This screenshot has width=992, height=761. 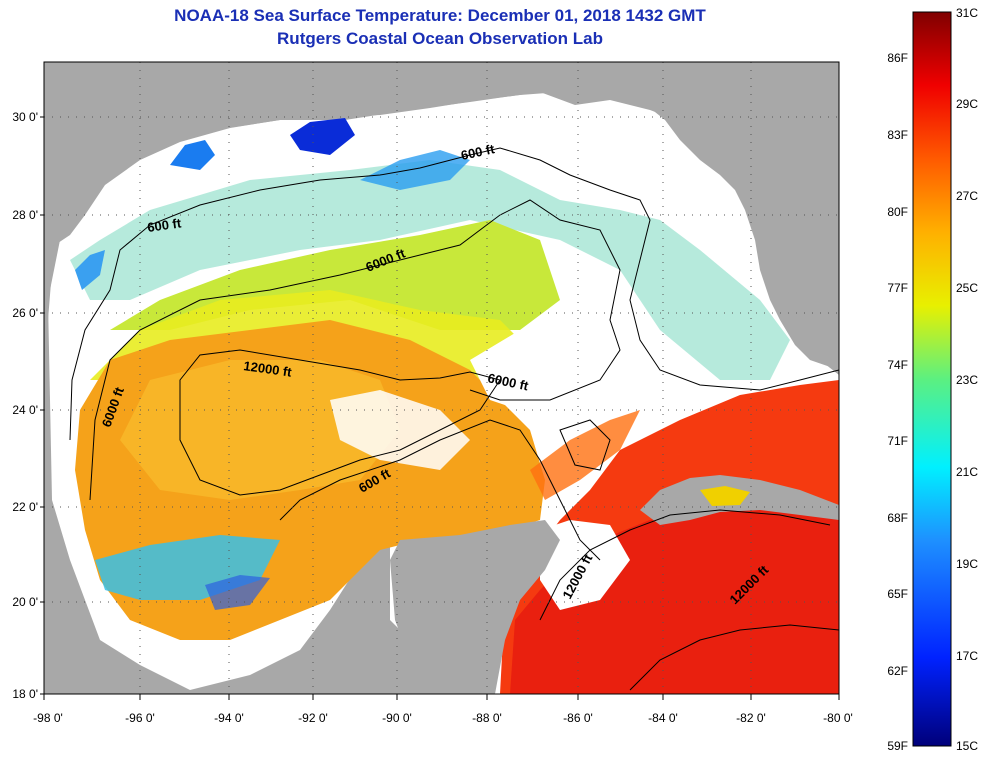 I want to click on colorbar-c-label: 19C, so click(x=967, y=564).